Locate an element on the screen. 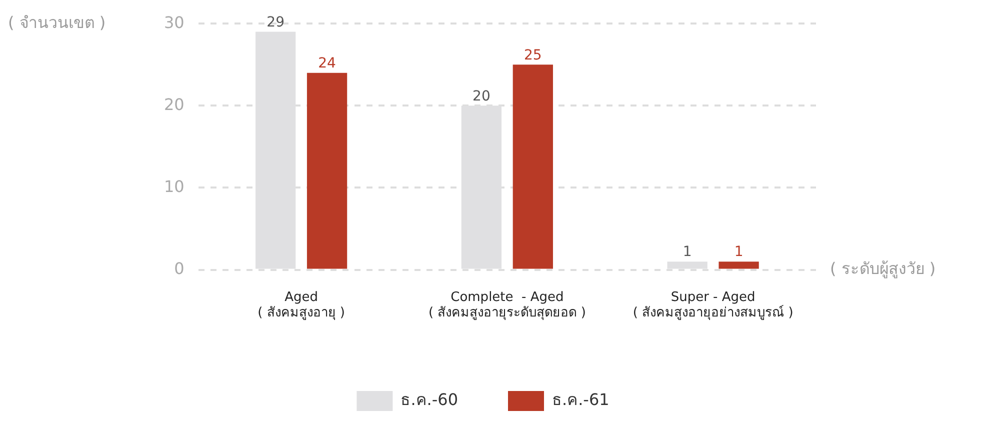  y-tick-label: 10 is located at coordinates (174, 186).